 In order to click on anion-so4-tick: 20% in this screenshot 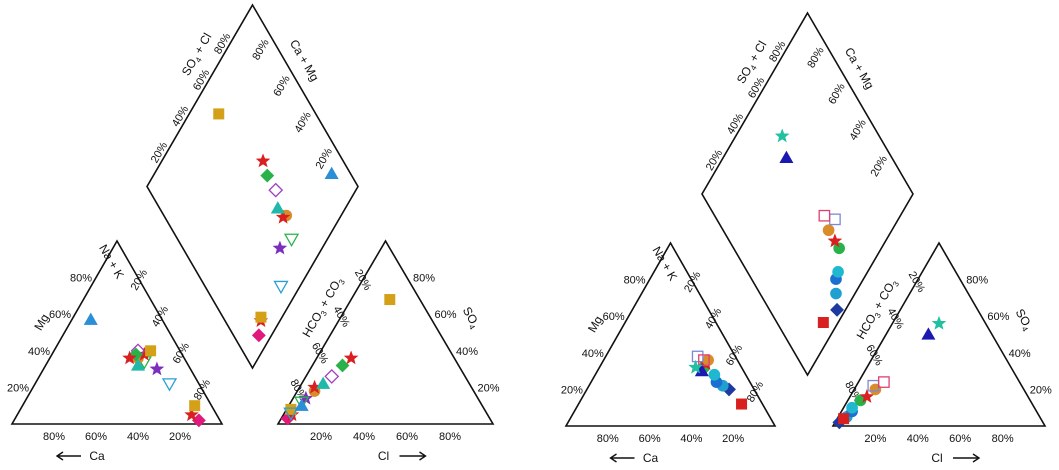, I will do `click(489, 388)`.